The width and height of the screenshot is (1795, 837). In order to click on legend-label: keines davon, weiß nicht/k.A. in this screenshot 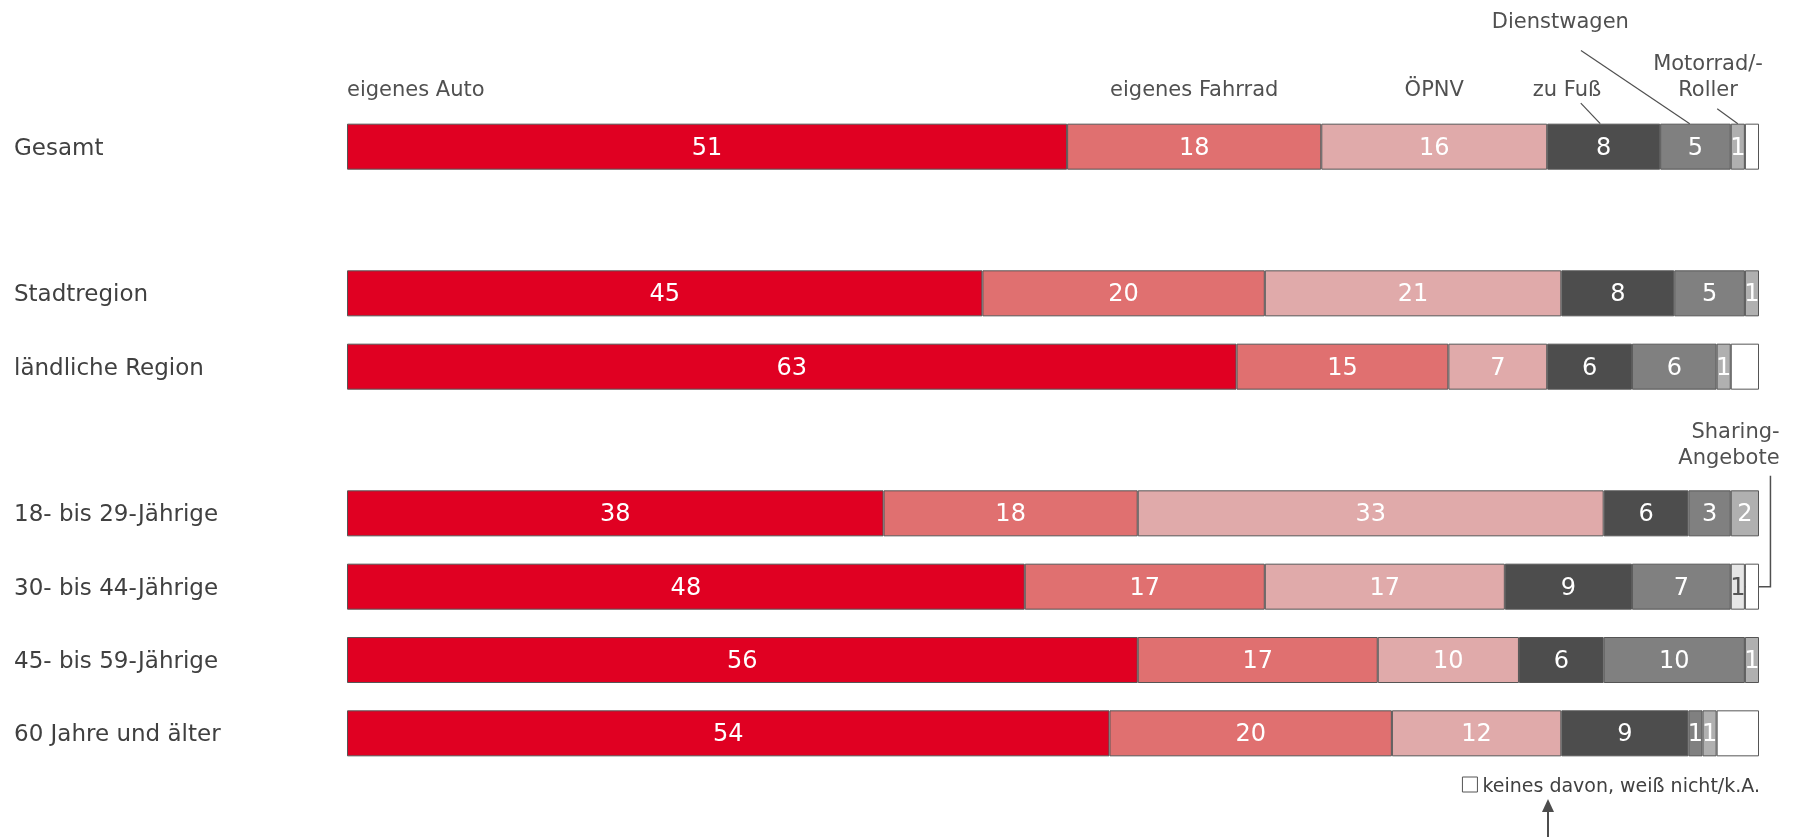, I will do `click(1621, 784)`.